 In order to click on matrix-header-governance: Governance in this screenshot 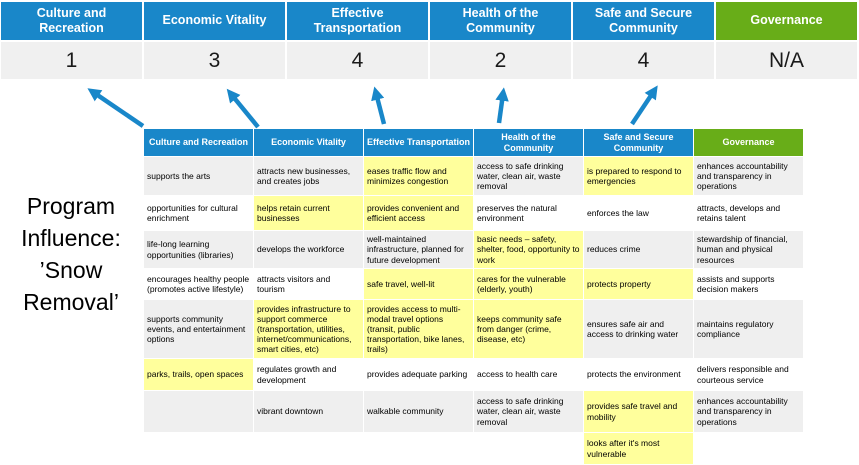, I will do `click(748, 142)`.